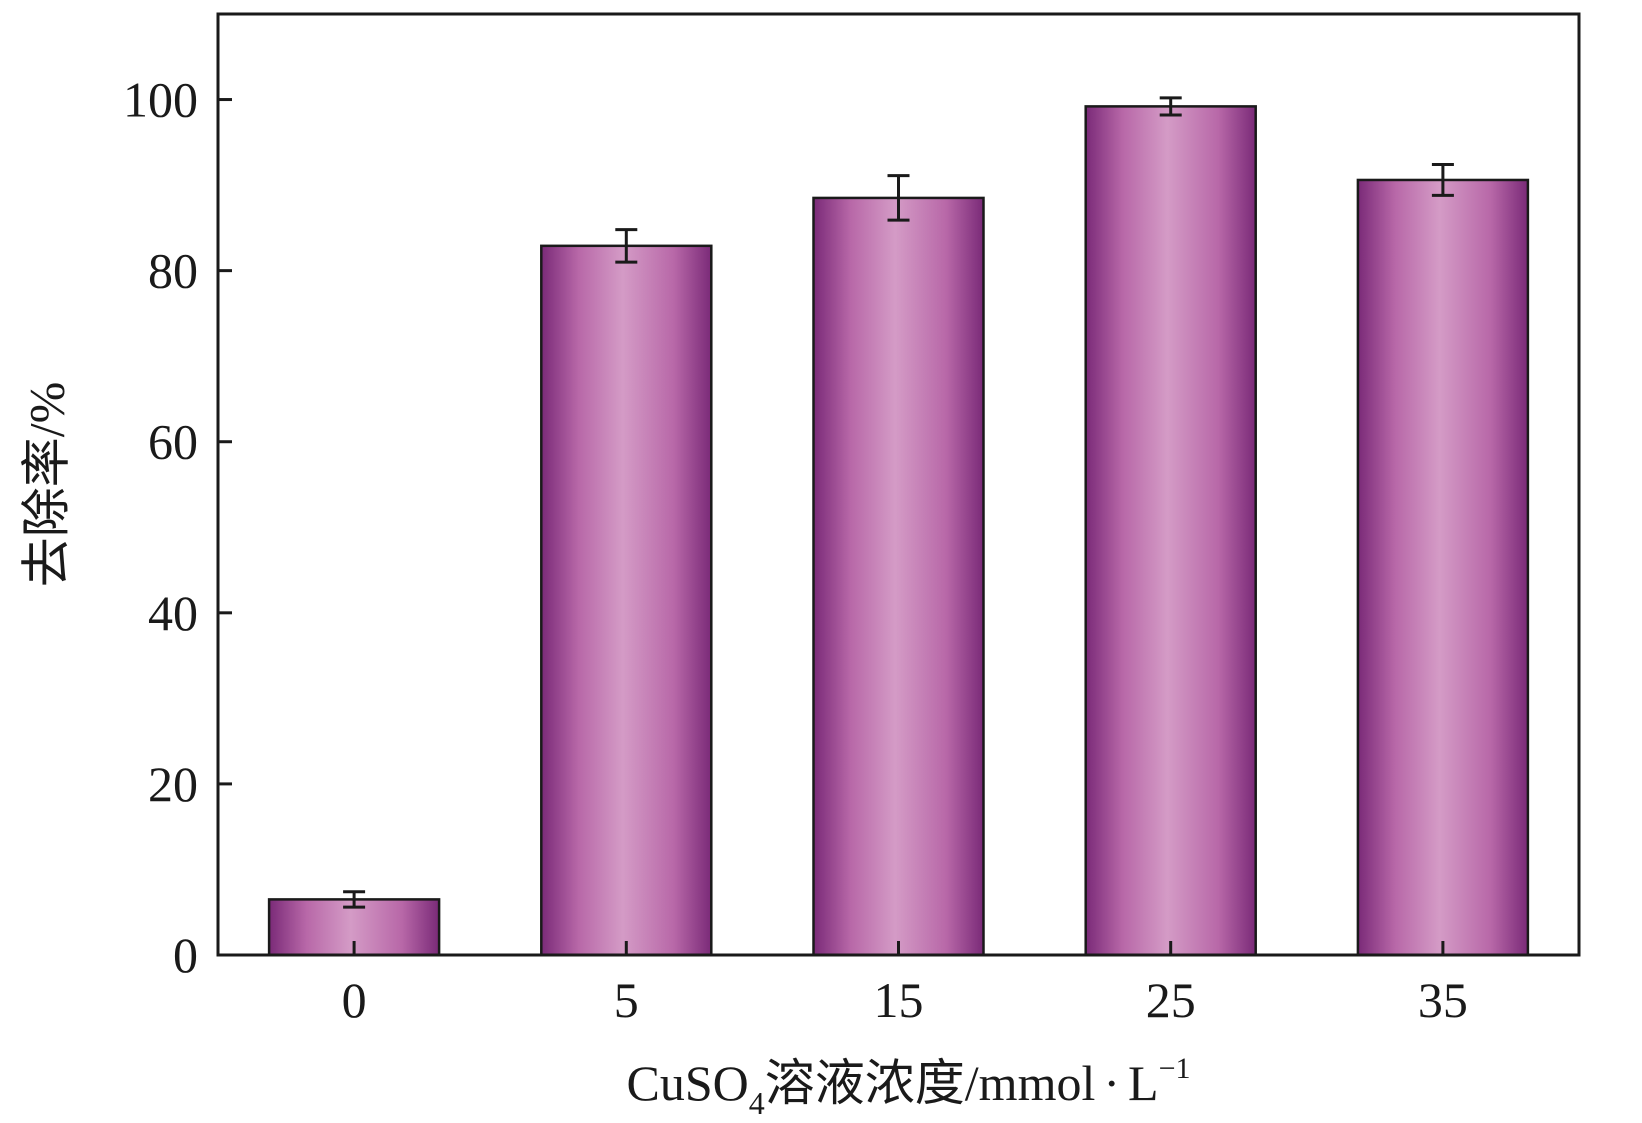 The height and width of the screenshot is (1123, 1642). What do you see at coordinates (1143, 1083) in the screenshot?
I see `x-axis-title-unit: L` at bounding box center [1143, 1083].